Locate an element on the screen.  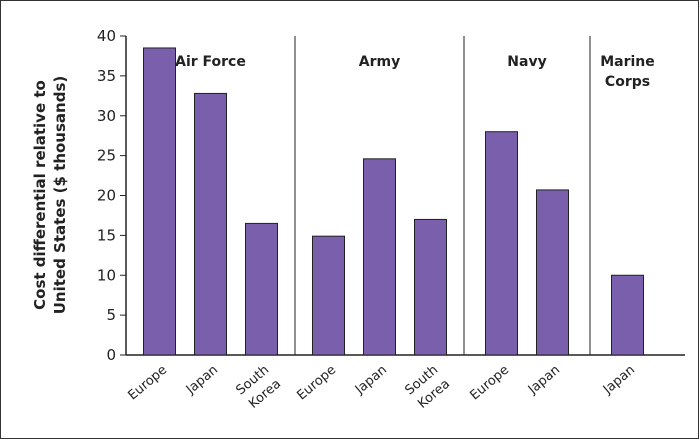
y-tick-label: 25 is located at coordinates (106, 156).